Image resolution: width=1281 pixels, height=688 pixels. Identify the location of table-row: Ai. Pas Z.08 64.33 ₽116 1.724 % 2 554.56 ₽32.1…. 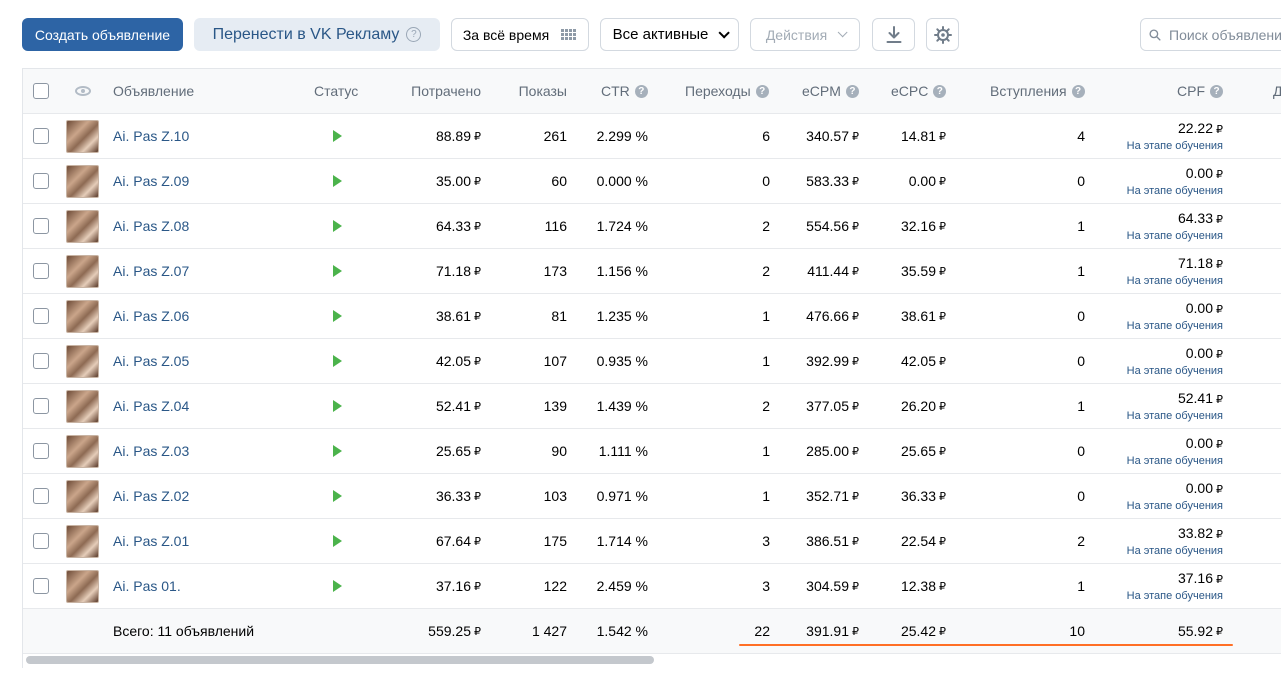
(652, 226).